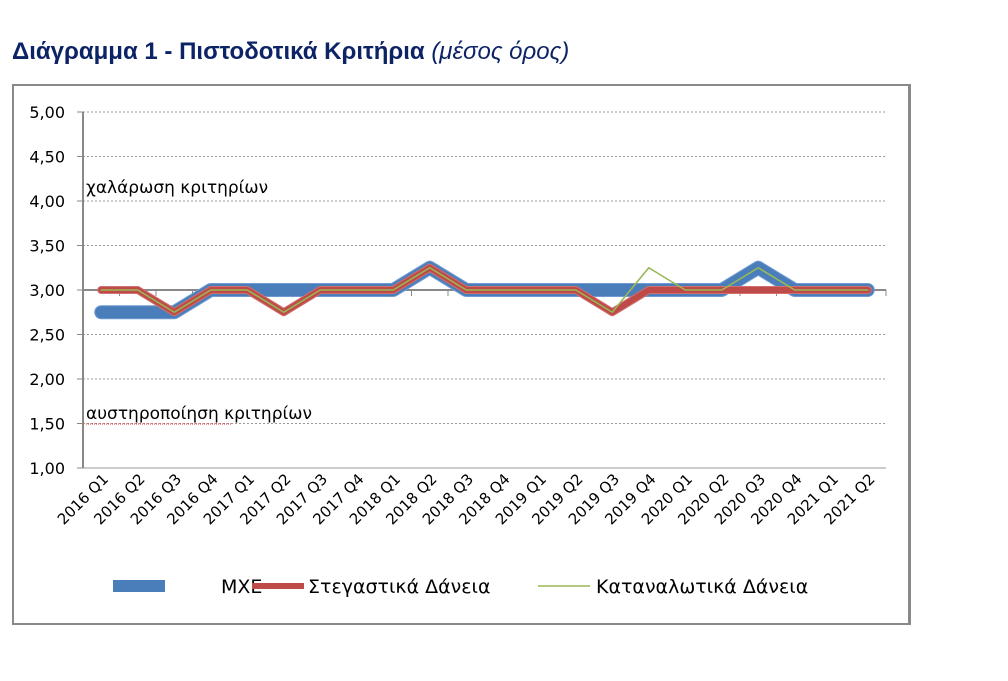 The width and height of the screenshot is (1008, 681). I want to click on annotation-easing: χαλάρωση κριτηρίων, so click(177, 188).